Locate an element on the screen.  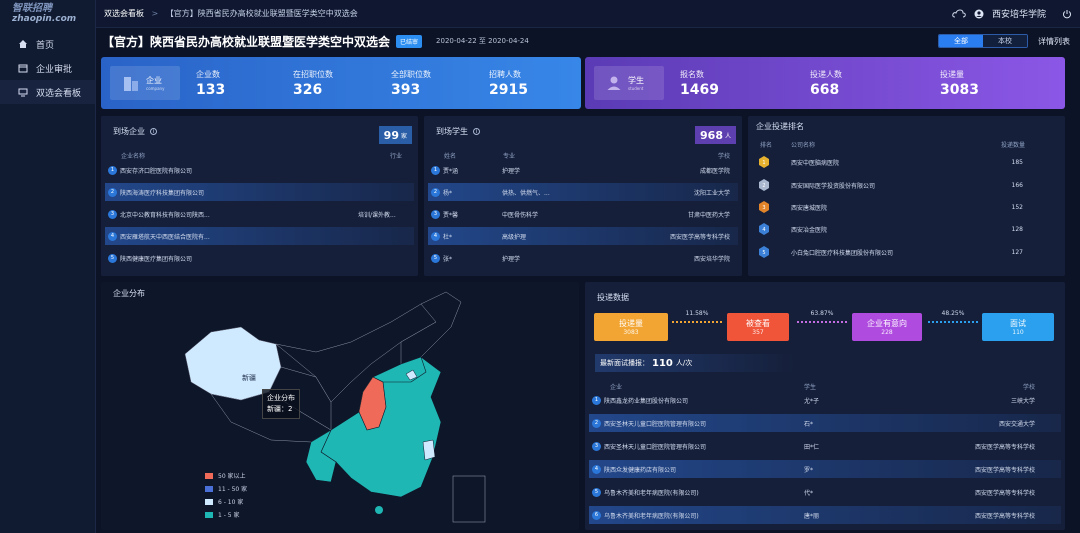
scope-all-button: 全部 is located at coordinates (961, 41).